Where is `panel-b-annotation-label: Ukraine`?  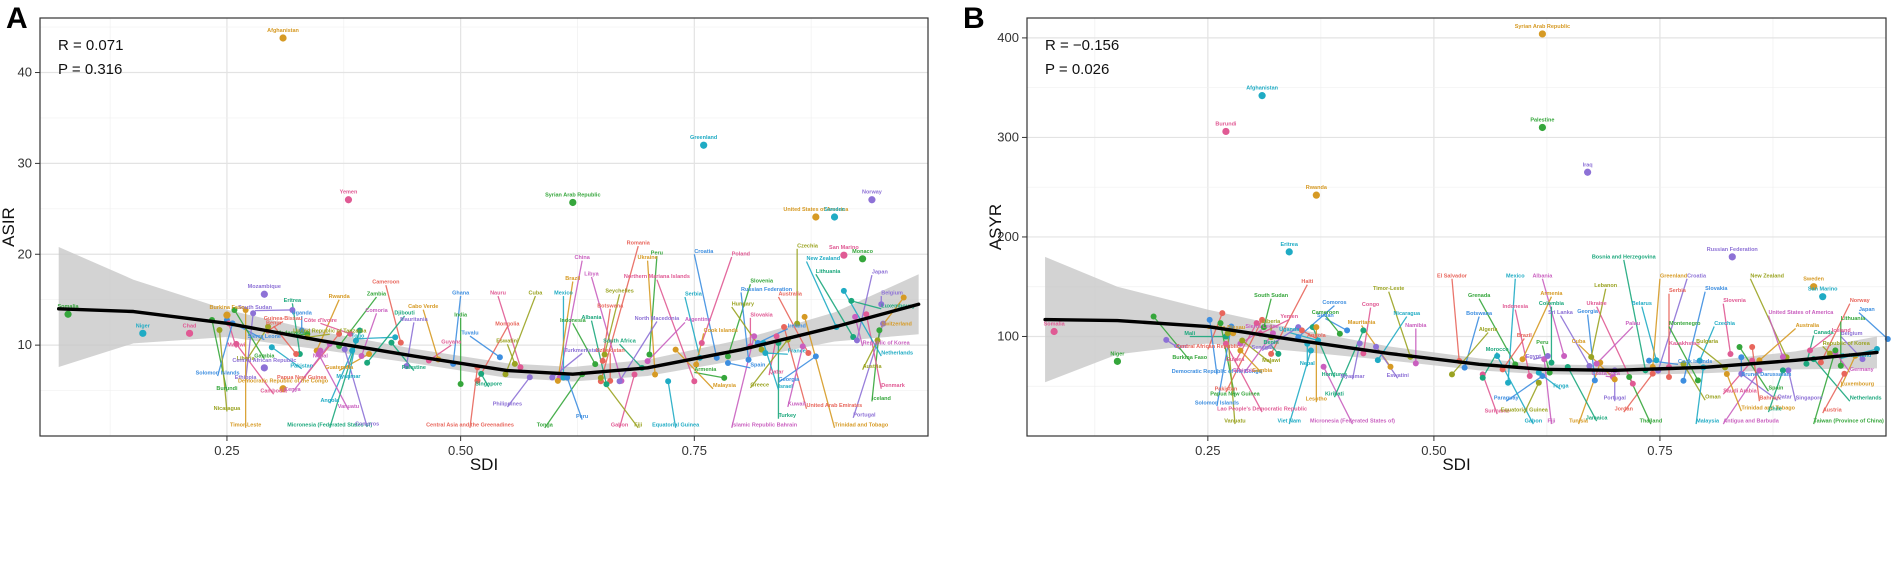 panel-b-annotation-label: Ukraine is located at coordinates (1597, 304).